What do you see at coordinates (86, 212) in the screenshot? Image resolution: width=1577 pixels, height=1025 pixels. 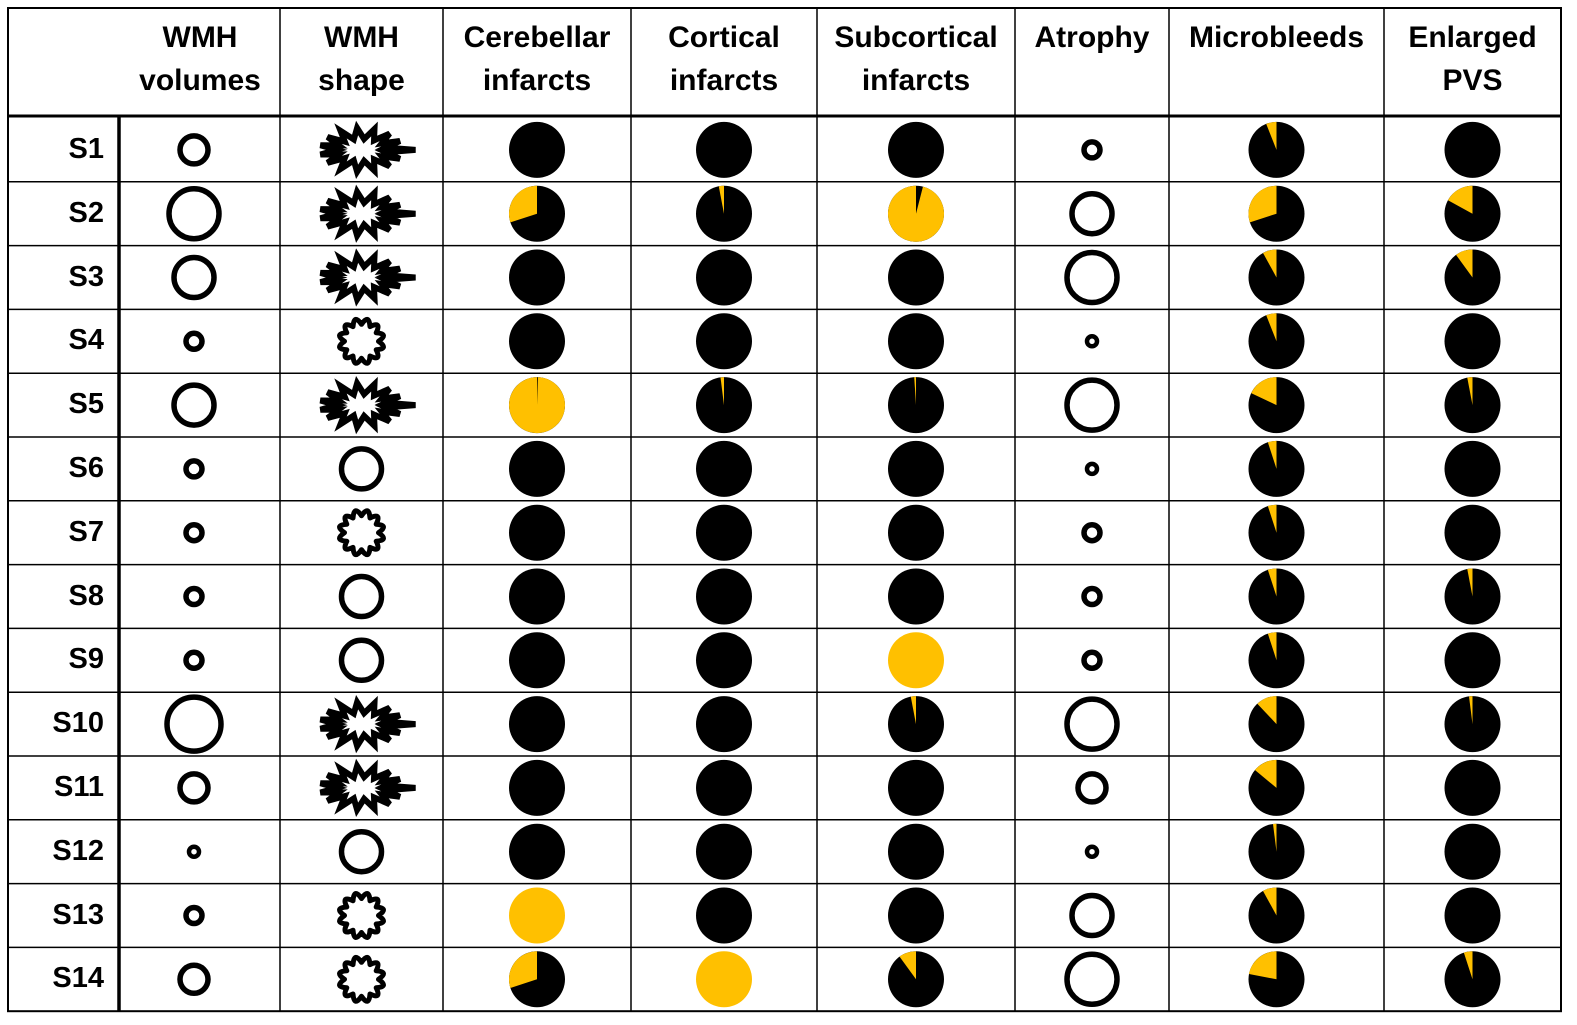 I see `row-label: S2` at bounding box center [86, 212].